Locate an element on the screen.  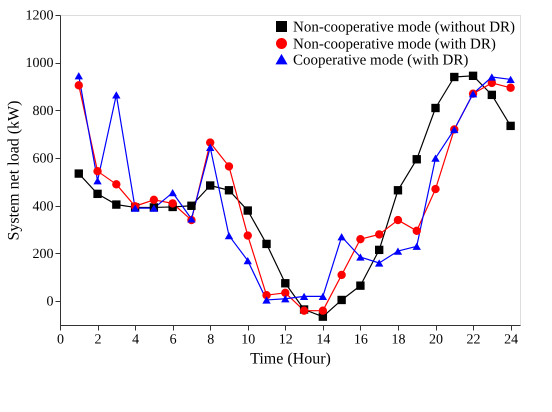
x-tick-label: 0 is located at coordinates (60, 340).